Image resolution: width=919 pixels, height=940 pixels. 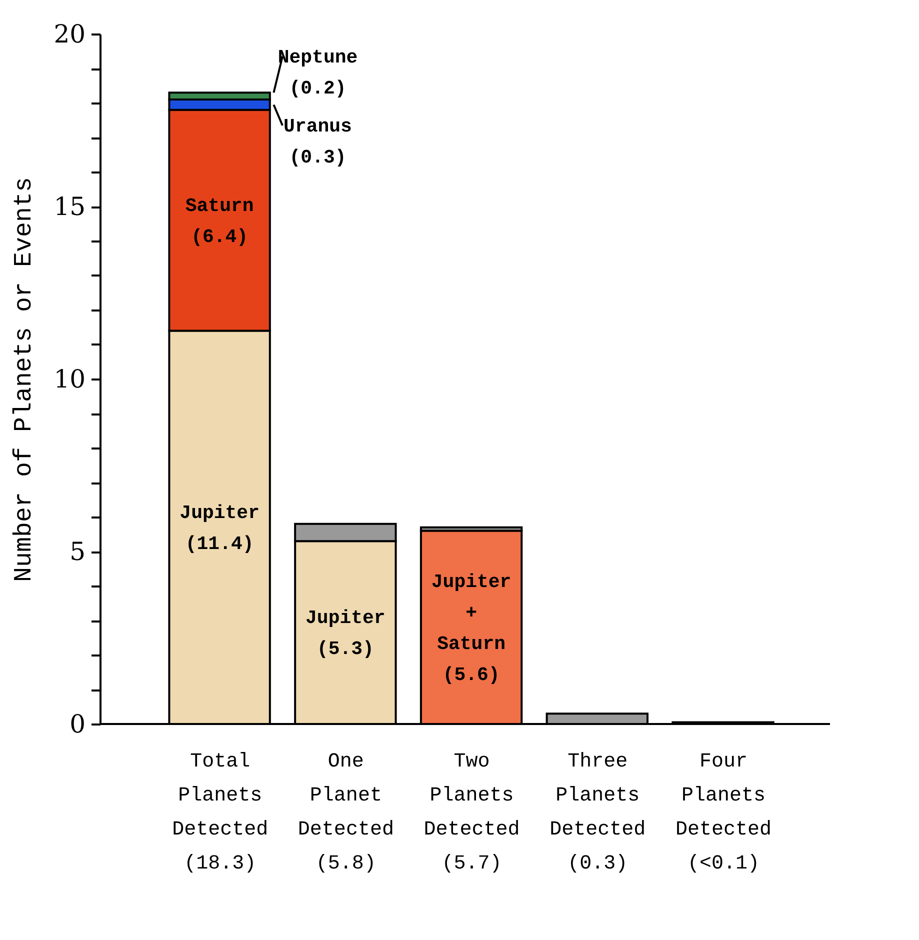 What do you see at coordinates (317, 88) in the screenshot?
I see `data-label: (0.2)` at bounding box center [317, 88].